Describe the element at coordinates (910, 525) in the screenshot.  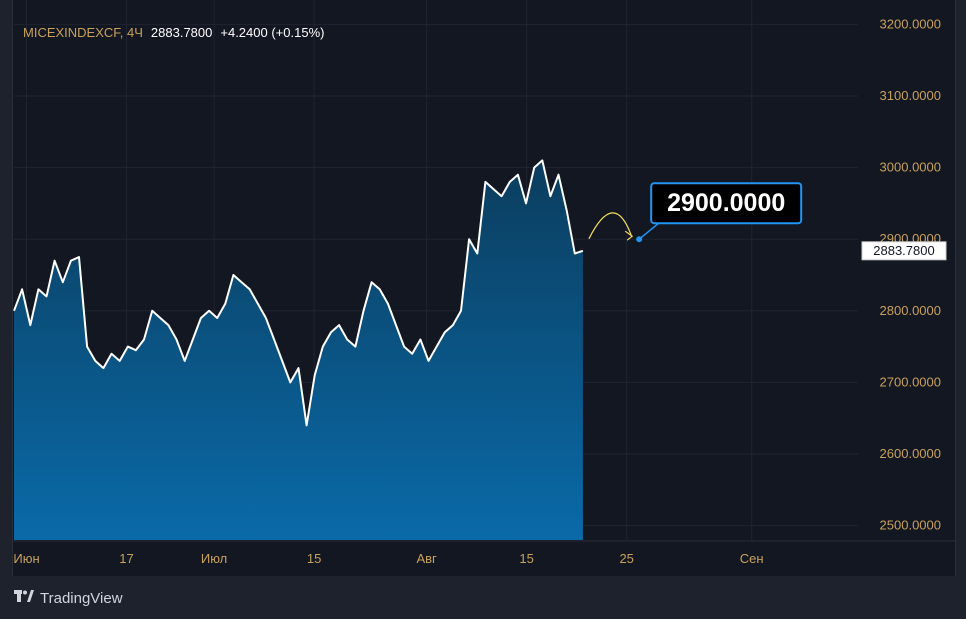
I see `y-tick-label: 2500.0000` at that location.